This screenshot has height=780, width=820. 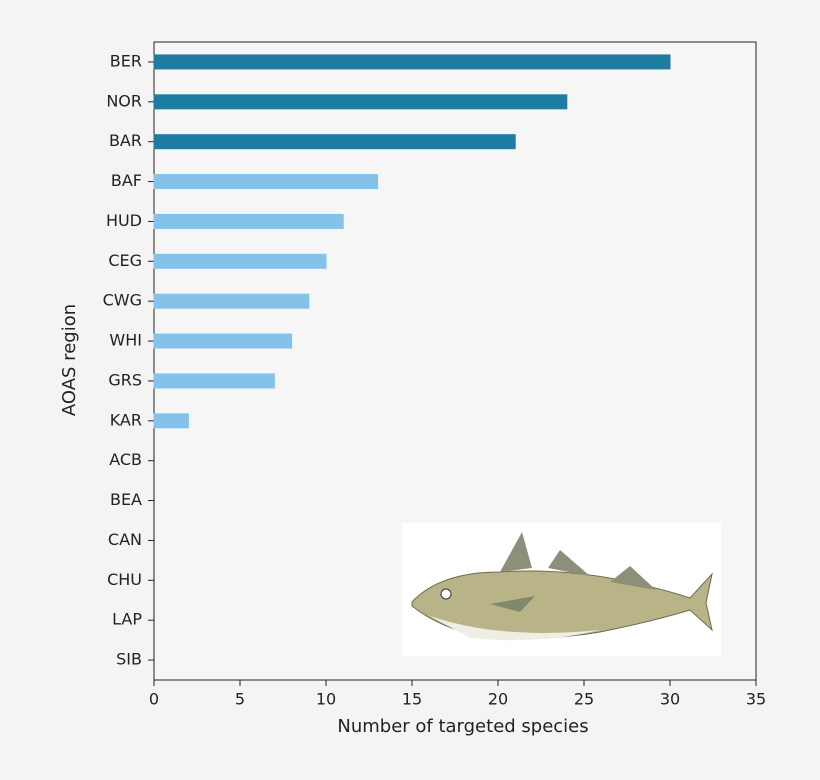 I want to click on y-tick-label: BEA, so click(x=126, y=499).